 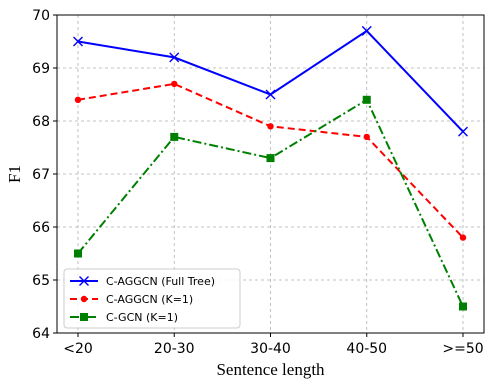 I want to click on y-tick-label: 70, so click(x=41, y=16).